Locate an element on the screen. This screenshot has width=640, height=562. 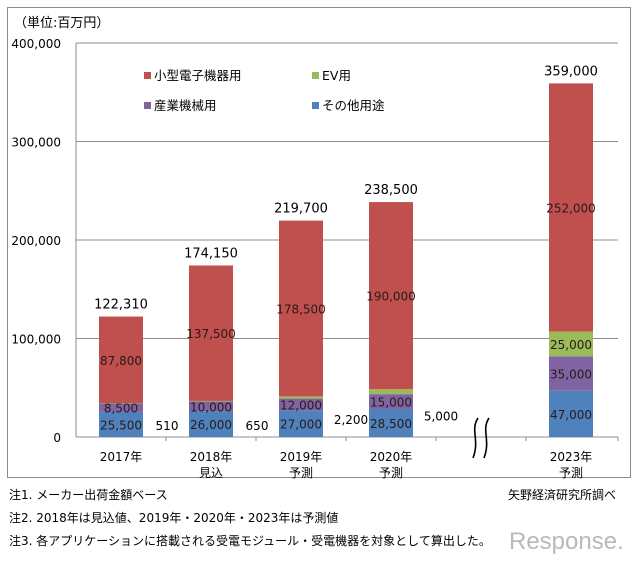
note-1: 注1. メーカー出荷金額ベース is located at coordinates (88, 495).